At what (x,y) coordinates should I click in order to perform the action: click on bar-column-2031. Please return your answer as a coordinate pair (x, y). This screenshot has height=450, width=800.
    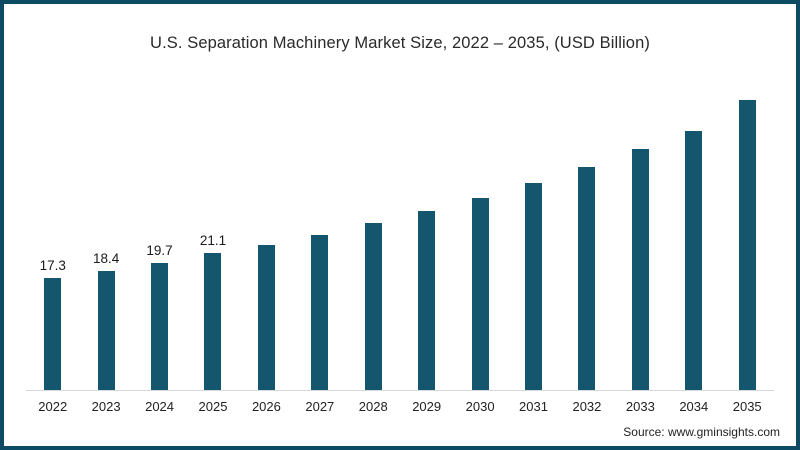
    Looking at the image, I should click on (533, 286).